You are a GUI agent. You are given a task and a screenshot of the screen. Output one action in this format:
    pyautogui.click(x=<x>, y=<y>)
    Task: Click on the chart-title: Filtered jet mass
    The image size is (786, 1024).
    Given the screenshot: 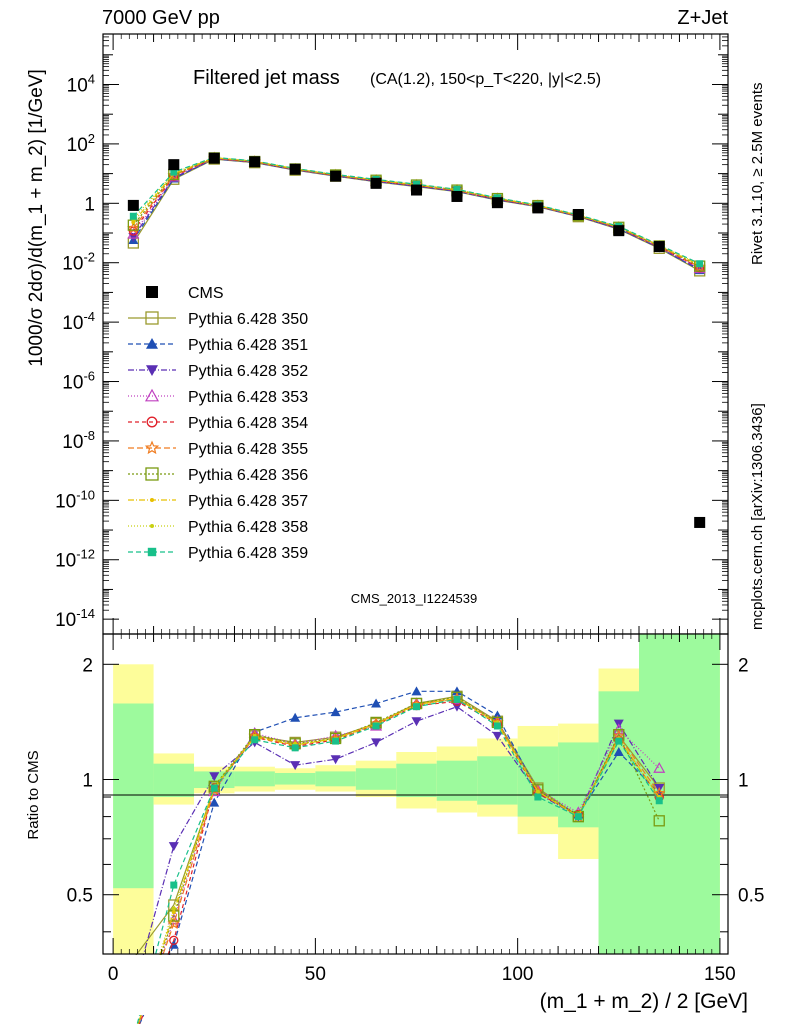 What is the action you would take?
    pyautogui.click(x=266, y=78)
    